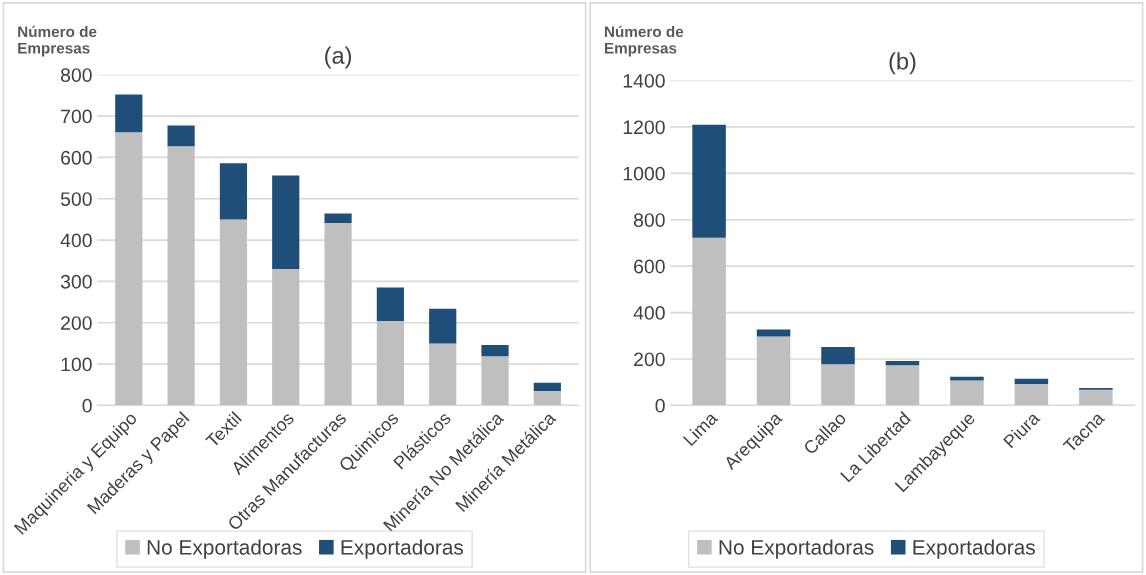  I want to click on y-tick-label: 1000, so click(644, 173).